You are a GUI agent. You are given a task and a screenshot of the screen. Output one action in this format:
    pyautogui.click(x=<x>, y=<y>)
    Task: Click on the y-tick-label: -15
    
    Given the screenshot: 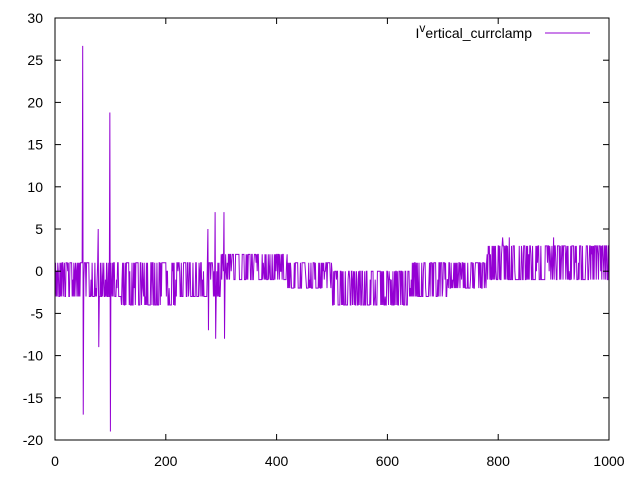 What is the action you would take?
    pyautogui.click(x=33, y=398)
    